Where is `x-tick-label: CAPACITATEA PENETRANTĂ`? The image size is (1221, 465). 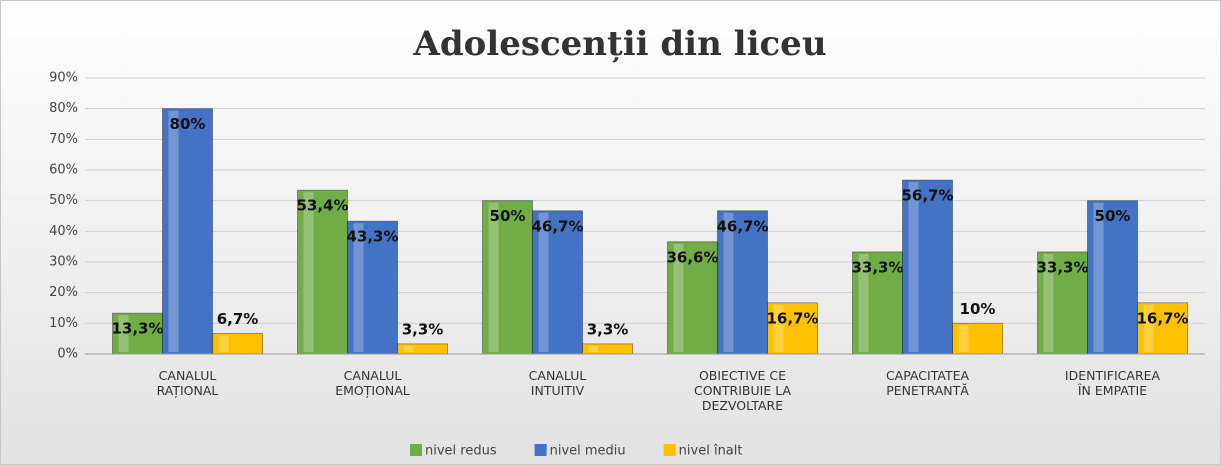 x-tick-label: CAPACITATEA PENETRANTĂ is located at coordinates (927, 383).